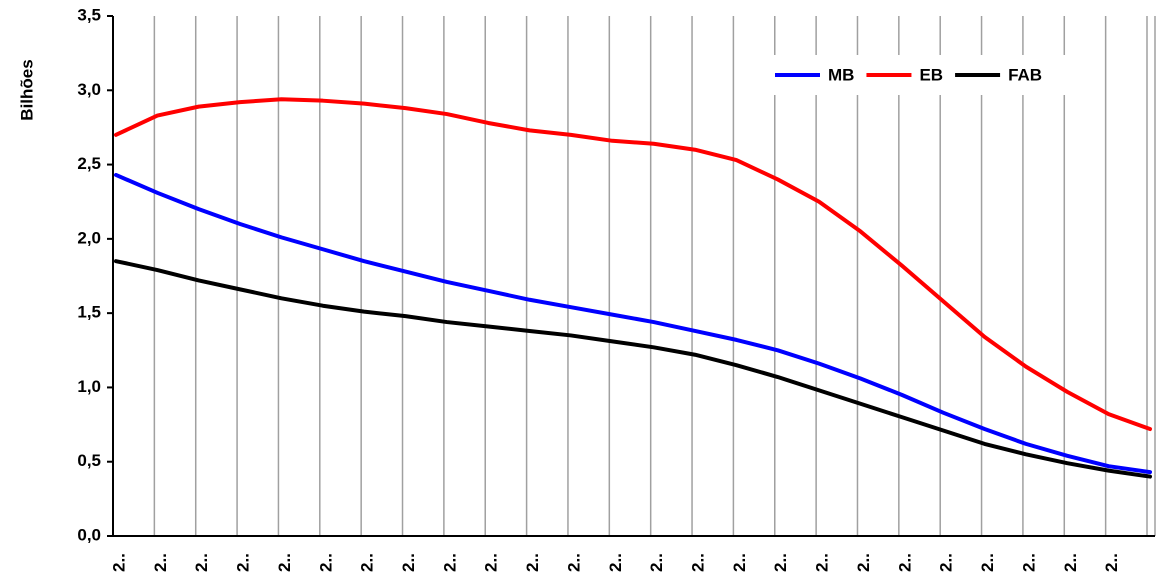  I want to click on y-tick-label: 1,0, so click(89, 386).